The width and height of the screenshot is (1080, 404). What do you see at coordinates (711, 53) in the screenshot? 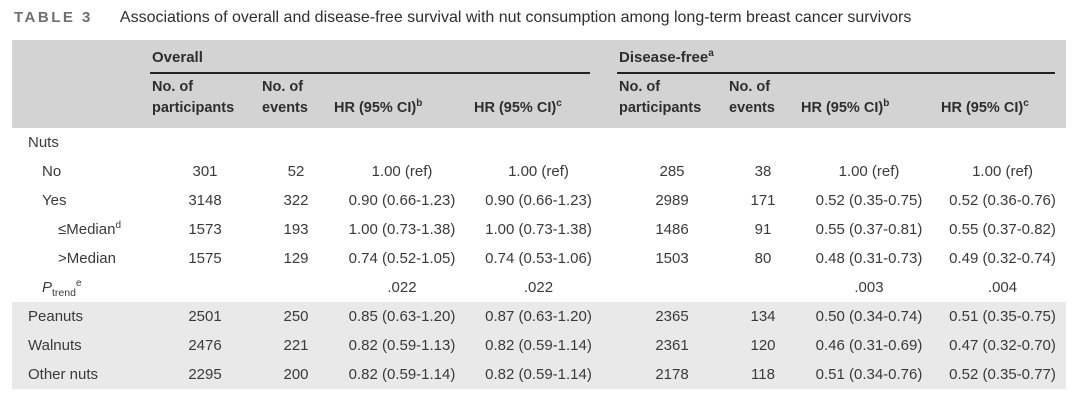
I see `footnote-marker: a` at bounding box center [711, 53].